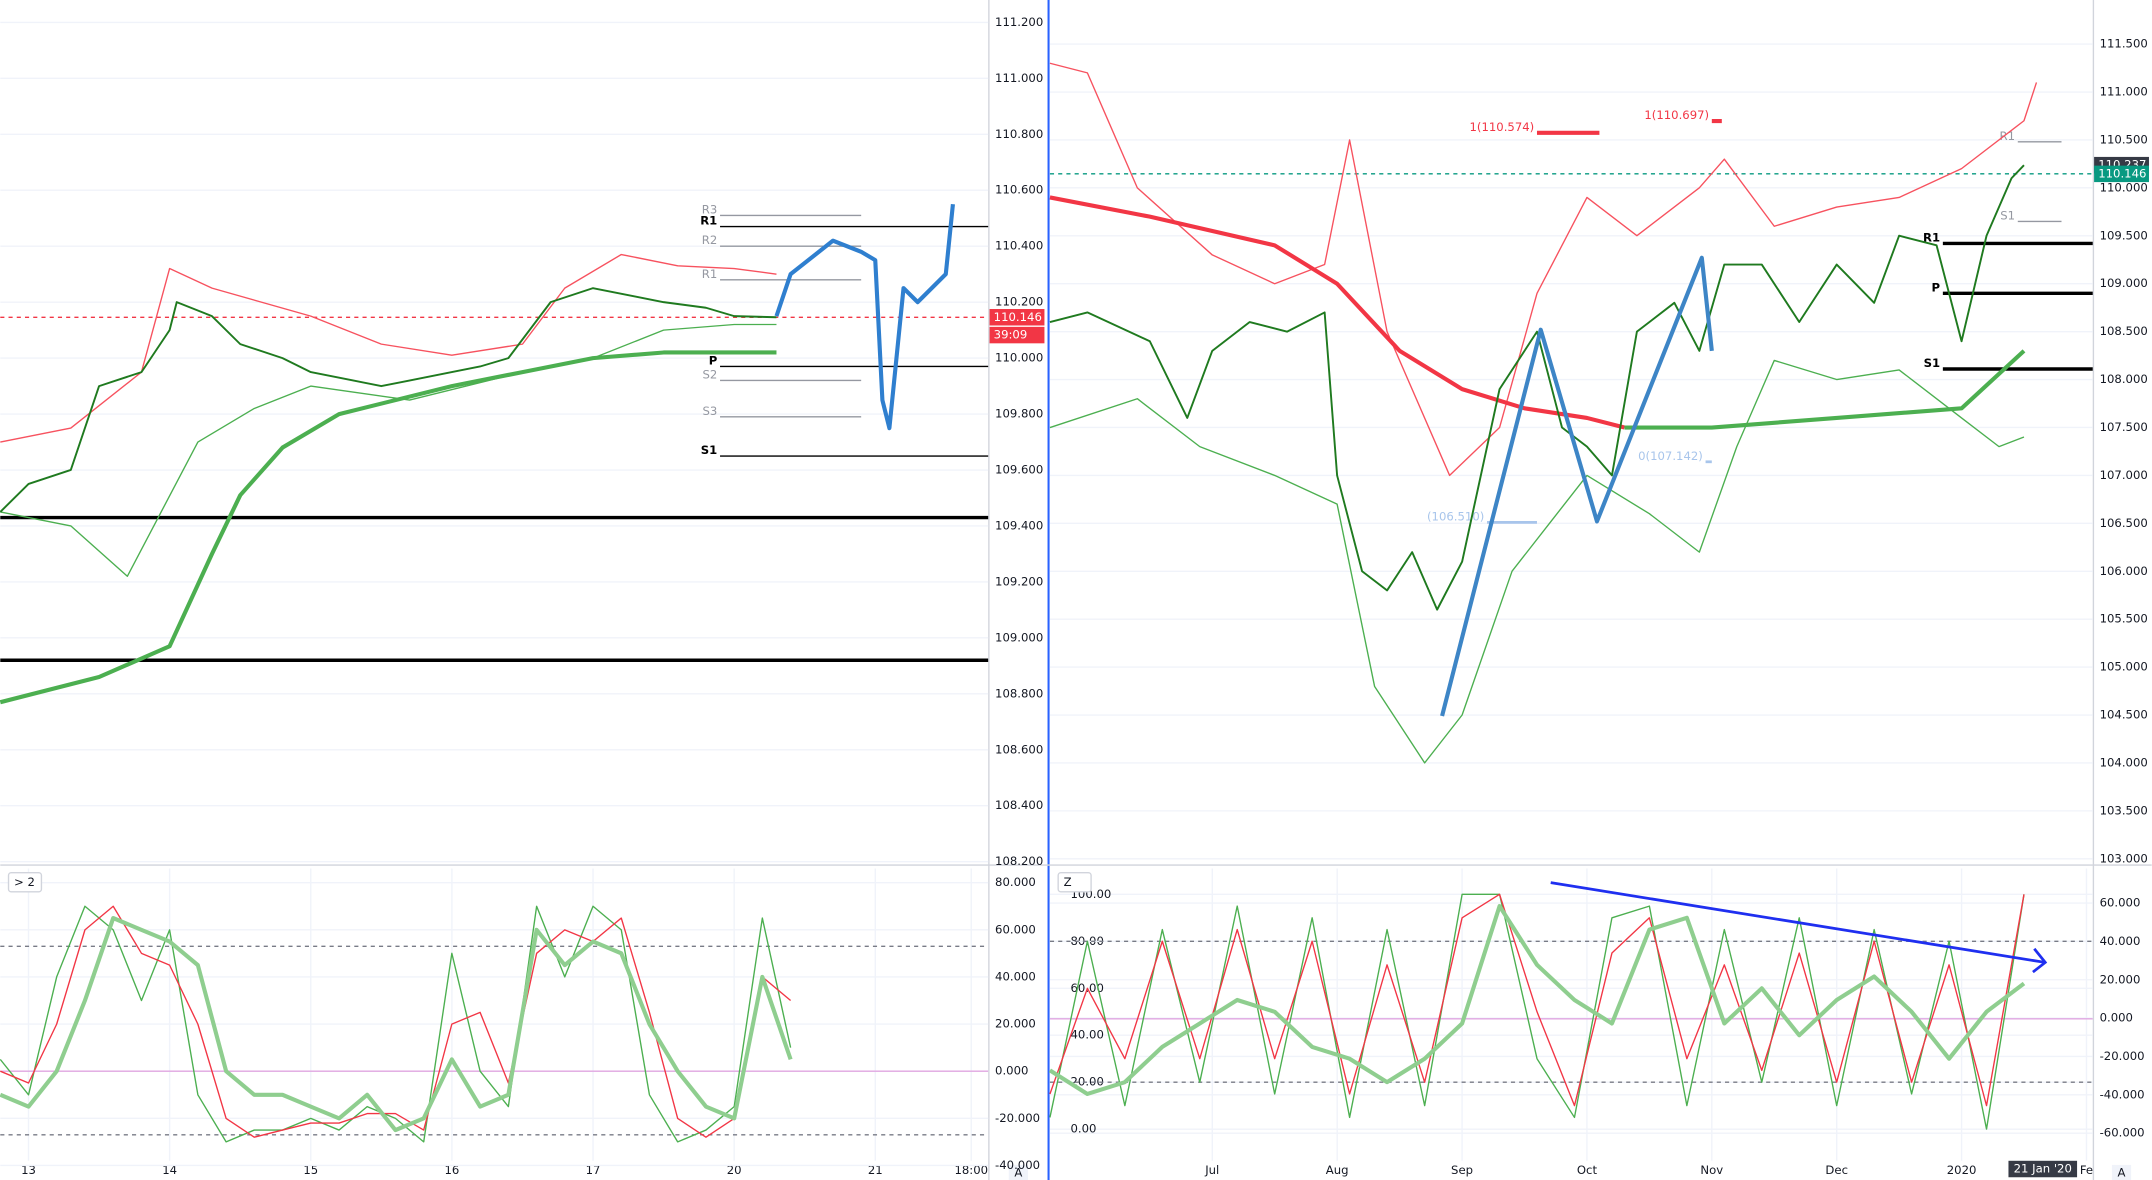 The image size is (2152, 1180). I want to click on x-tick-label: 18:00, so click(971, 1170).